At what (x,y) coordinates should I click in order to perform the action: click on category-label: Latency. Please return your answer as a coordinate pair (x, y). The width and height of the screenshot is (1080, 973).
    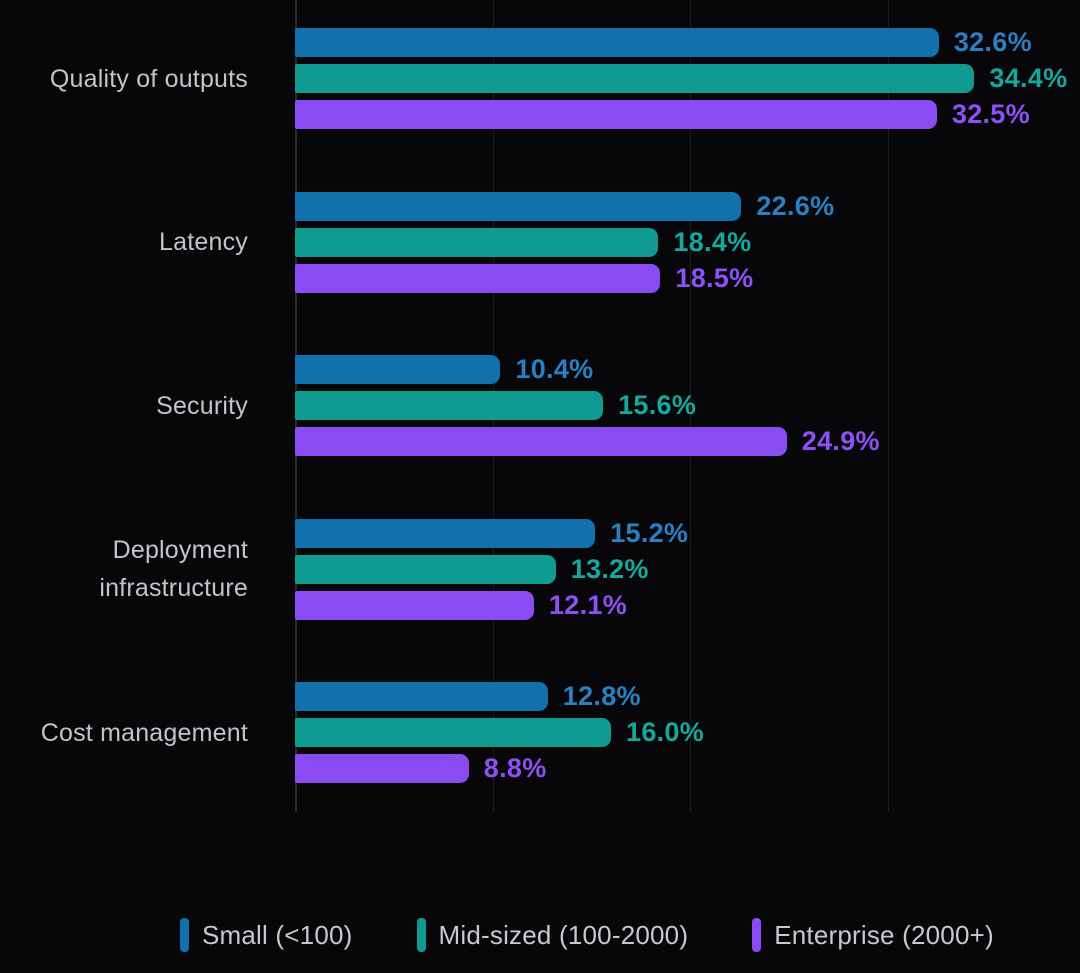
    Looking at the image, I should click on (203, 242).